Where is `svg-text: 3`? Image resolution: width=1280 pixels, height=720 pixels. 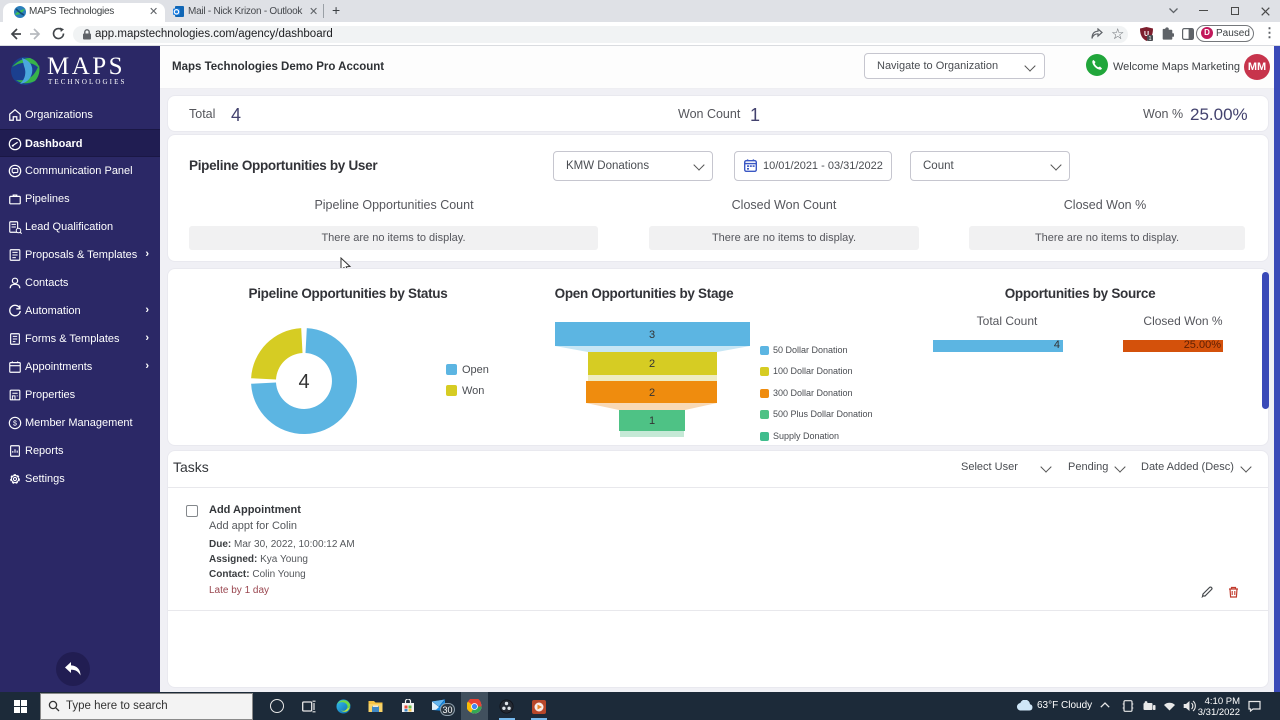
svg-text: 3 is located at coordinates (652, 335).